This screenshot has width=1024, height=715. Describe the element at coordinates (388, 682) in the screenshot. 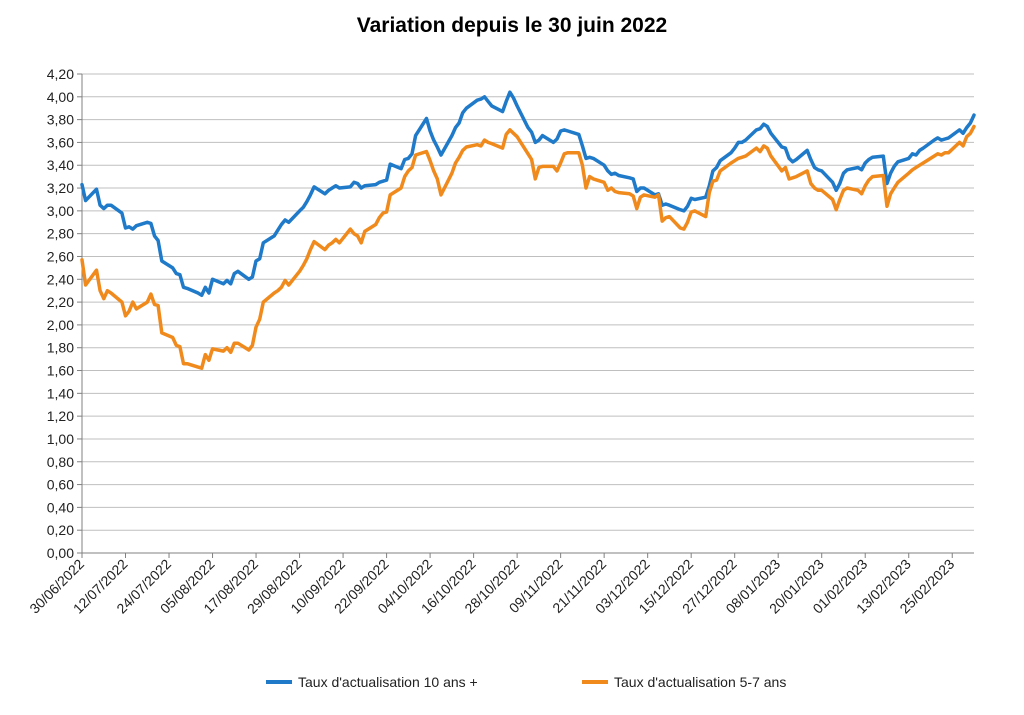

I see `legend-label-series-1: Taux d'actualisation 10 ans +` at that location.